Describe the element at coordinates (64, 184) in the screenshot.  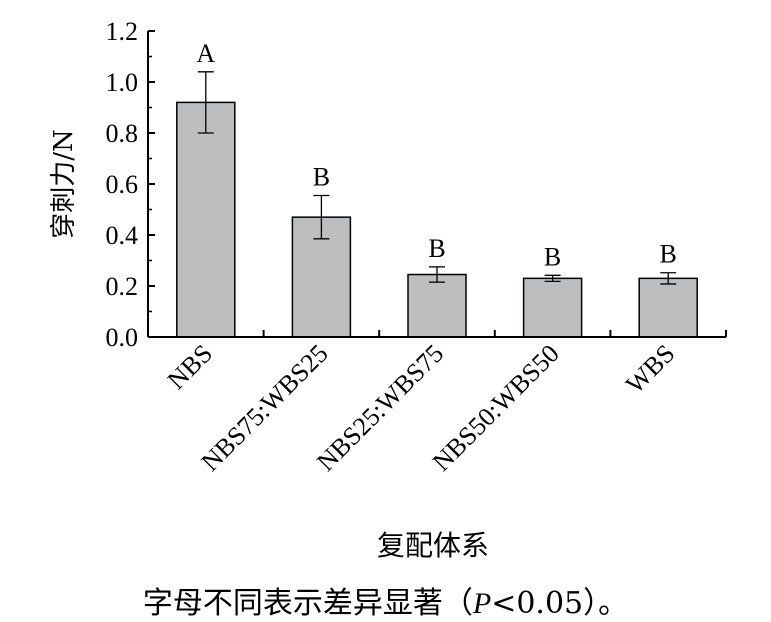
I see `y-axis-label: 穿刺力/N` at that location.